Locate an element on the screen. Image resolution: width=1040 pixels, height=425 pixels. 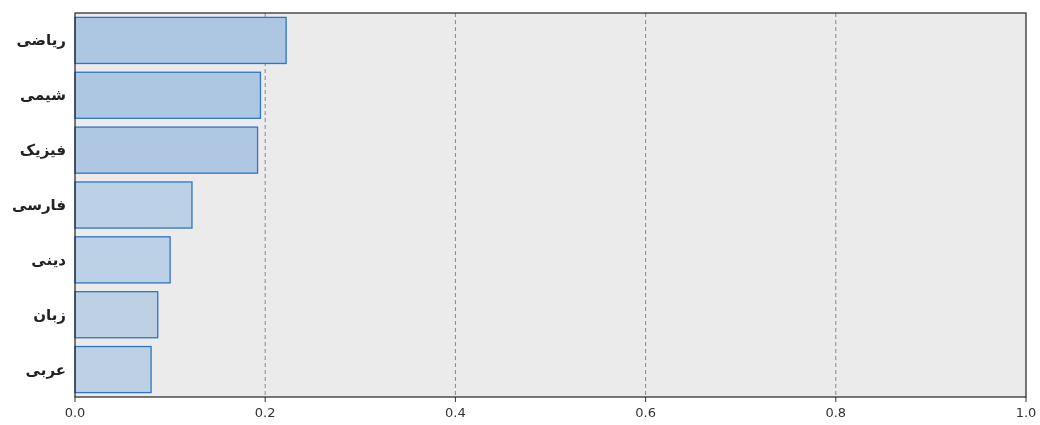
x-tick-label: 0.6 is located at coordinates (645, 412).